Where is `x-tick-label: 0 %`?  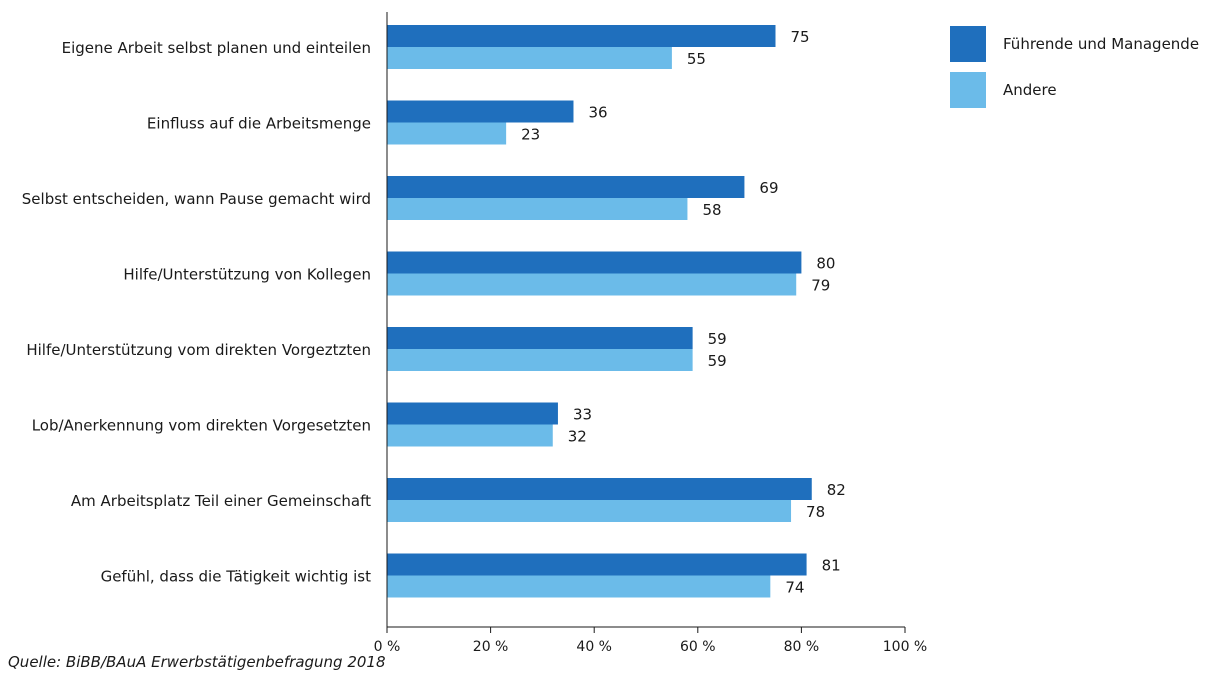 x-tick-label: 0 % is located at coordinates (387, 647).